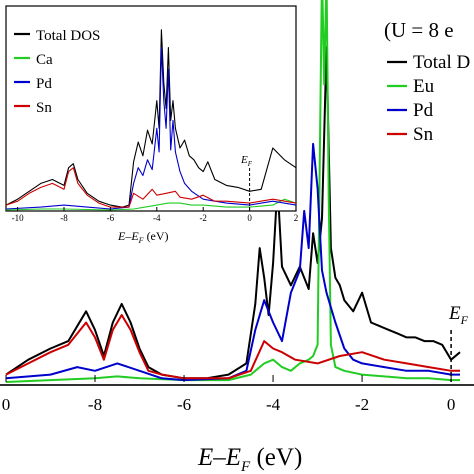 This screenshot has height=474, width=474. I want to click on main-legend-label: Pd, so click(423, 110).